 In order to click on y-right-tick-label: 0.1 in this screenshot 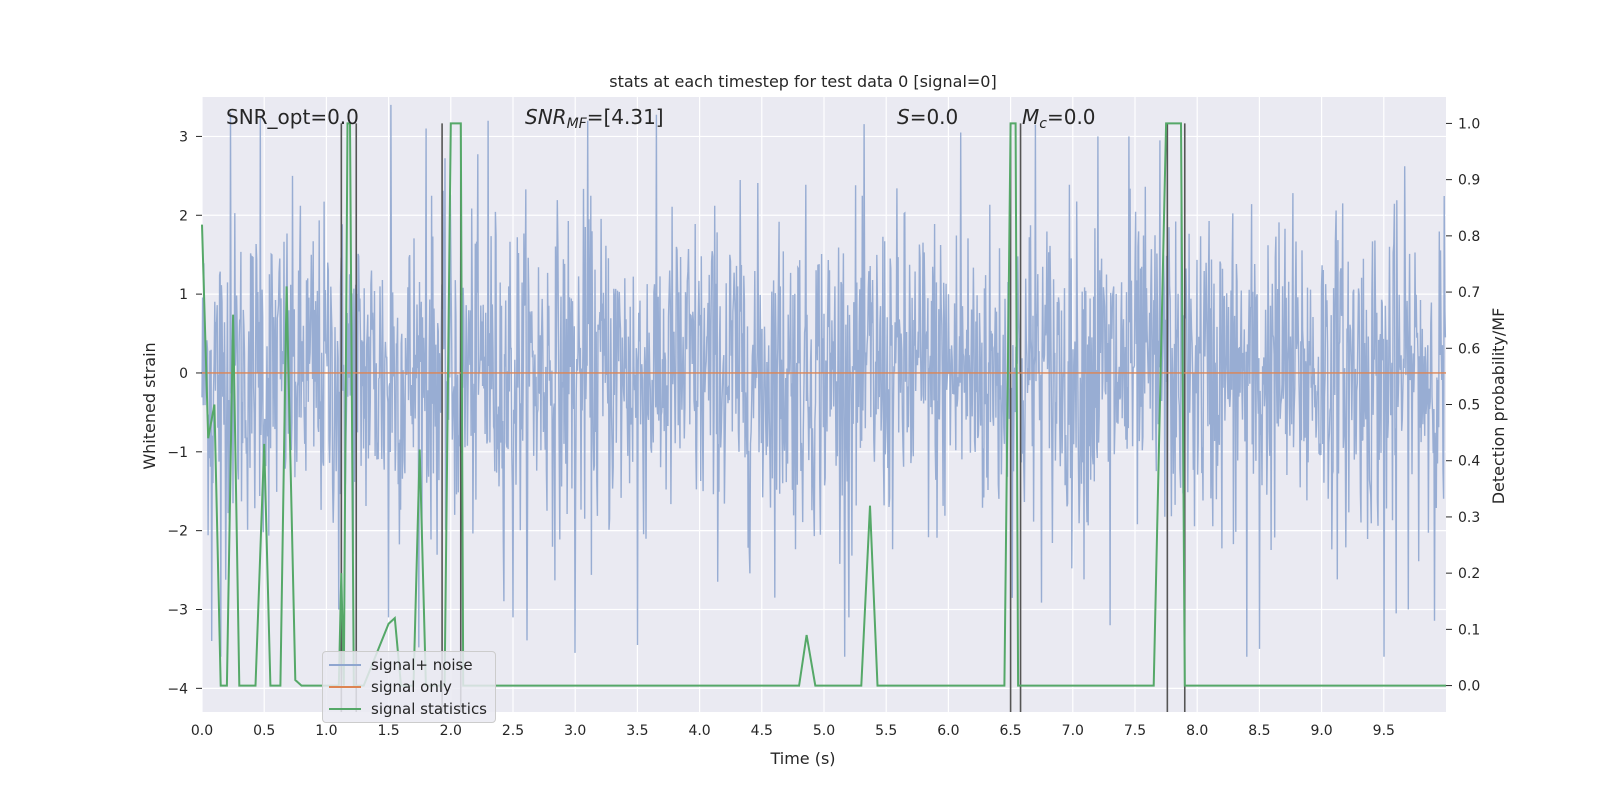, I will do `click(1469, 630)`.